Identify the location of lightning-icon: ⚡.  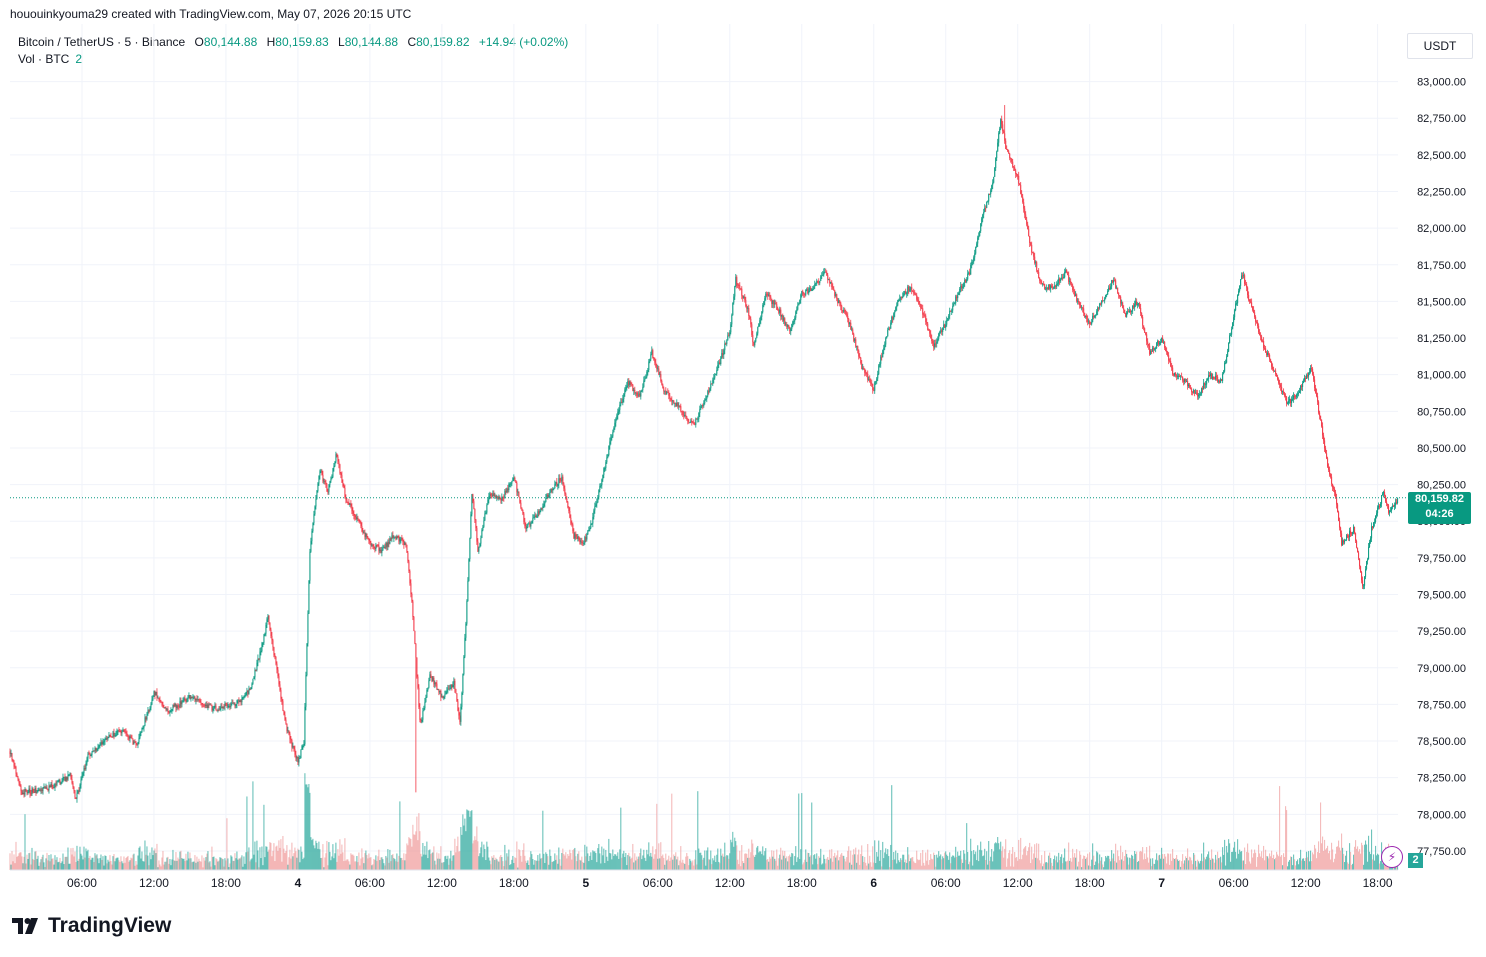
(1392, 857).